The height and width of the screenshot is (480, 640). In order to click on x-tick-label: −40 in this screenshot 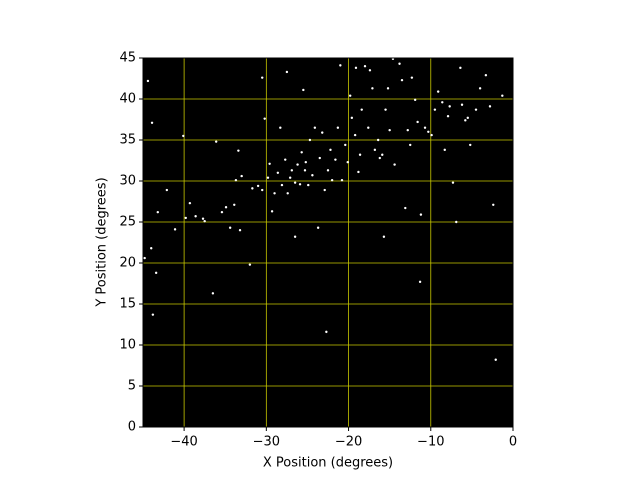, I will do `click(183, 442)`.